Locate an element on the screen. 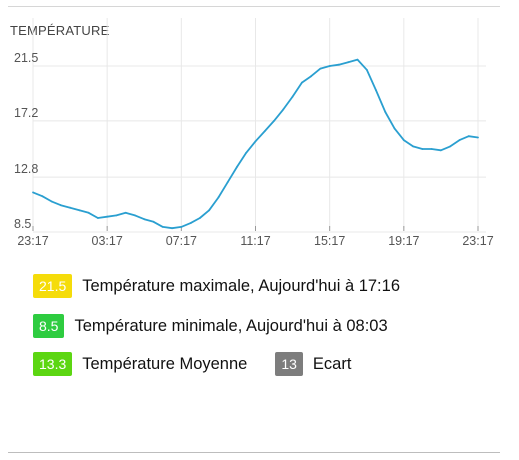 Image resolution: width=519 pixels, height=460 pixels. avg-value-badge: 13.3 is located at coordinates (53, 364).